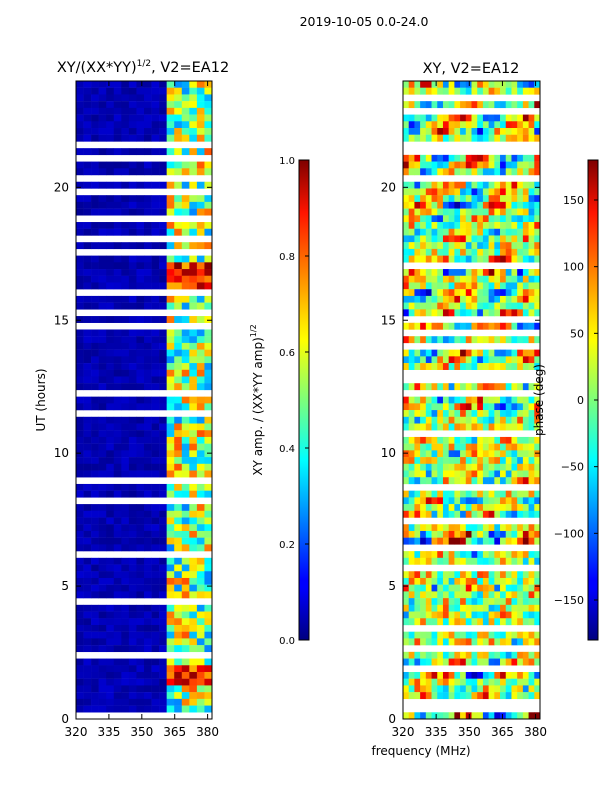 Image resolution: width=600 pixels, height=800 pixels. What do you see at coordinates (294, 401) in the screenshot?
I see `left-colorbar-ticks: 0.00.20.40.60.81.0` at bounding box center [294, 401].